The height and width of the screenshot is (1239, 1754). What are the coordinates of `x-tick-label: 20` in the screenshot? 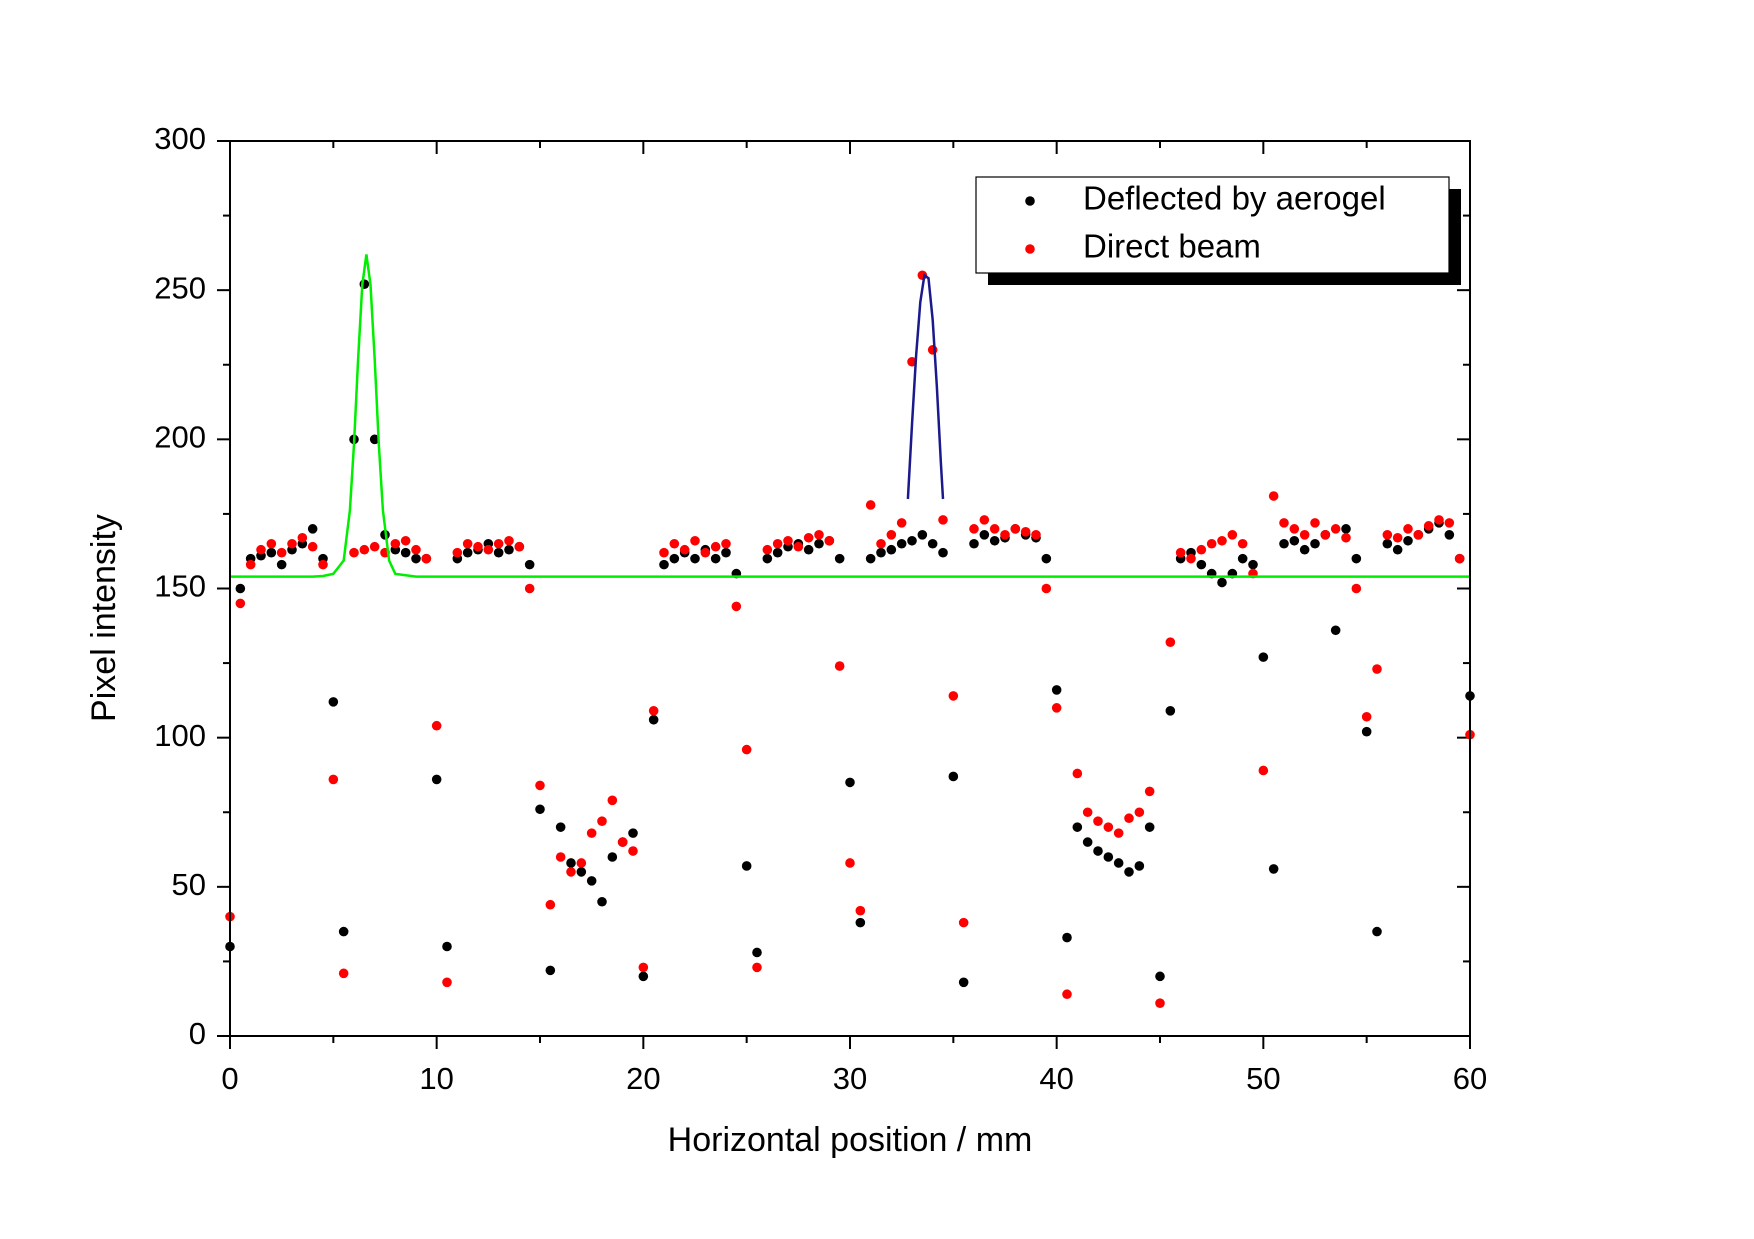 It's located at (643, 1078).